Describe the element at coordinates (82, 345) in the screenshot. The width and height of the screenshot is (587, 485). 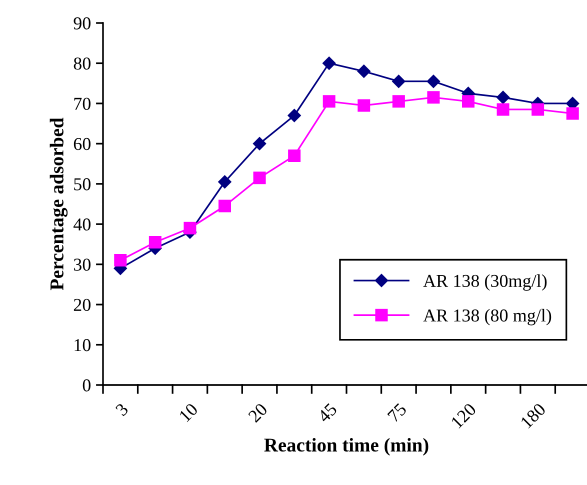
I see `y-tick-label: 10` at that location.